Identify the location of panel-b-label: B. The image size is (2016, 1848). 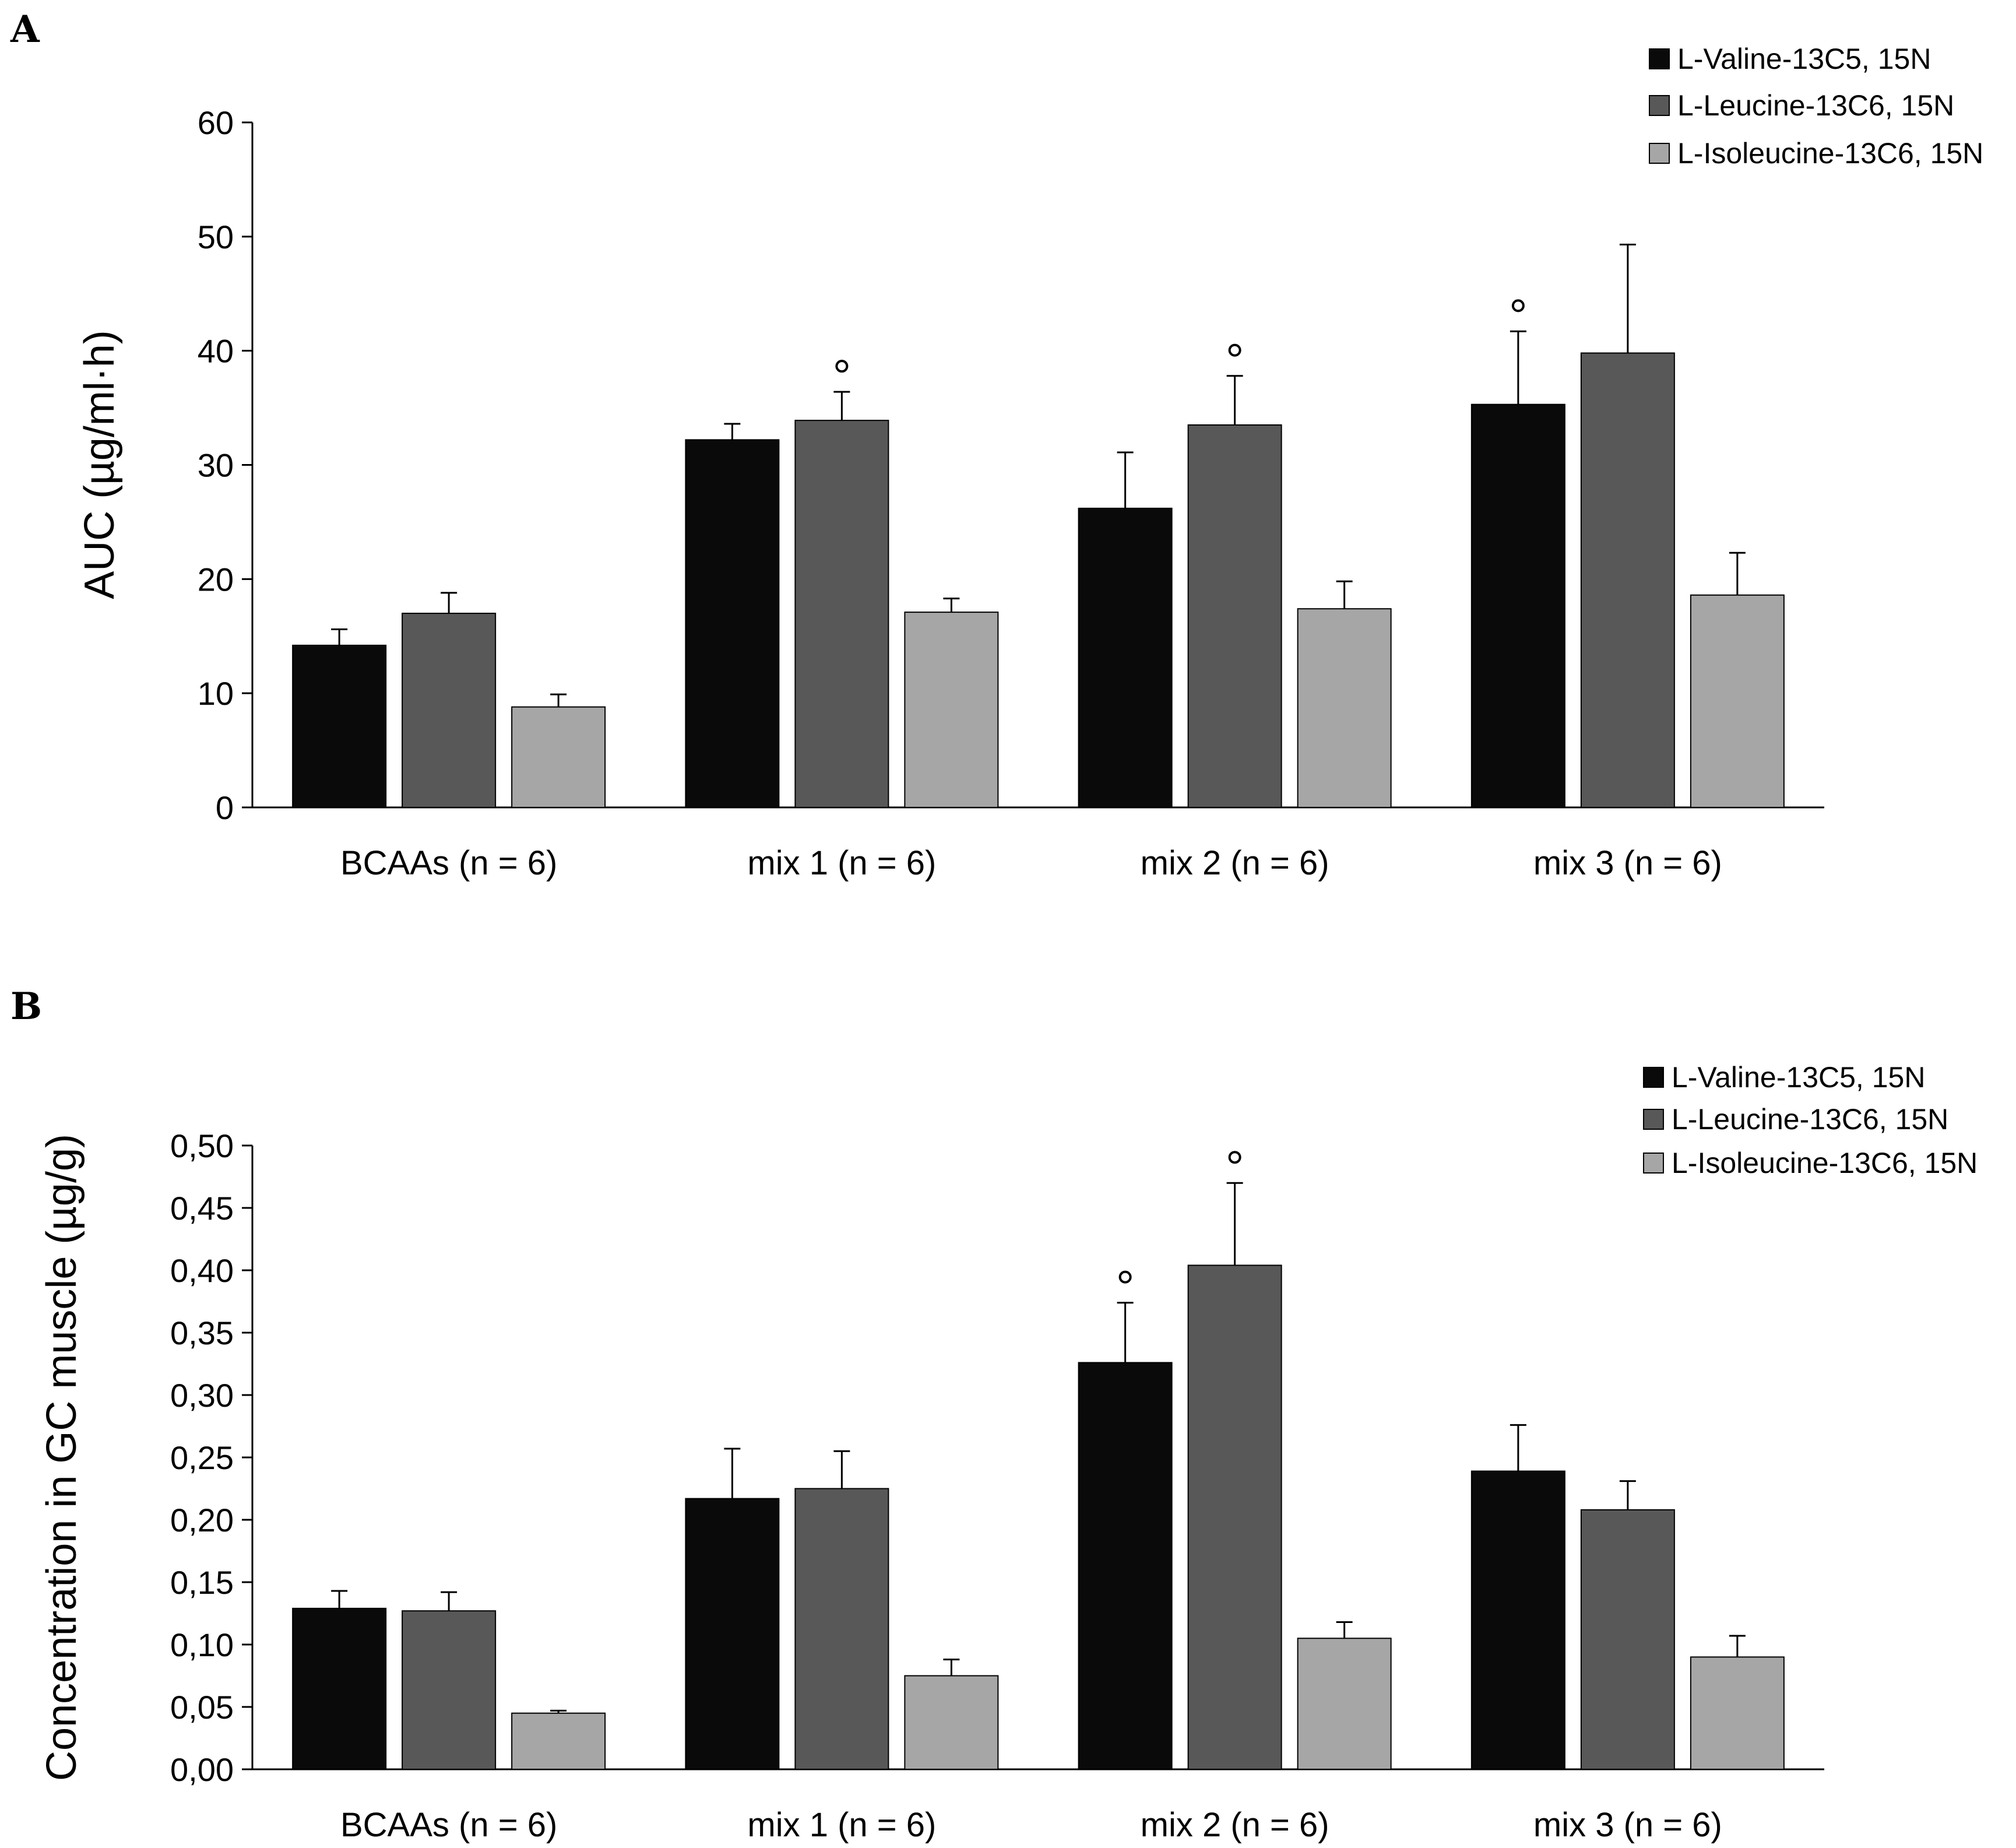
(26, 1006).